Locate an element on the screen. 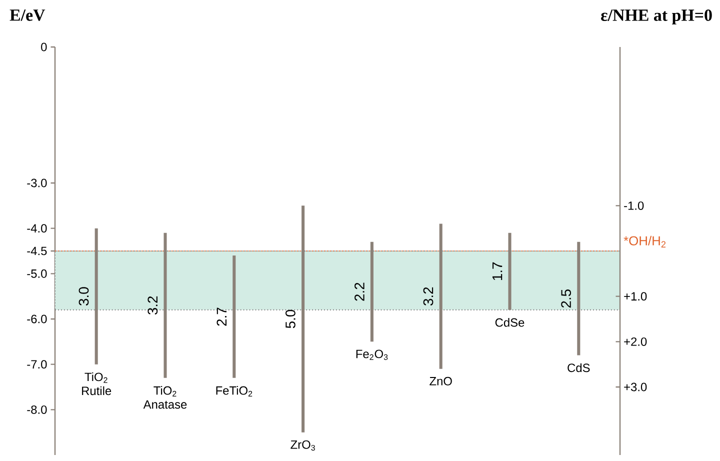 This screenshot has height=461, width=720. x-tick-label: FeTiO$_{2}$ is located at coordinates (234, 391).